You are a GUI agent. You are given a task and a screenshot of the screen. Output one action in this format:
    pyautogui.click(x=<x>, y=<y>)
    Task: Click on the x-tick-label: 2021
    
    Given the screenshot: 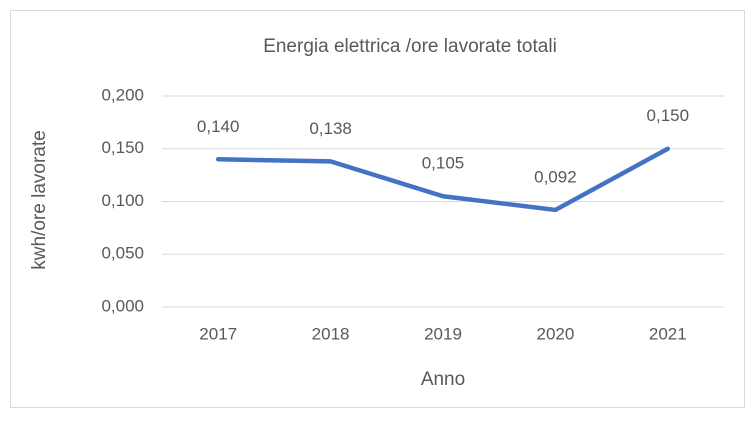 What is the action you would take?
    pyautogui.click(x=668, y=333)
    